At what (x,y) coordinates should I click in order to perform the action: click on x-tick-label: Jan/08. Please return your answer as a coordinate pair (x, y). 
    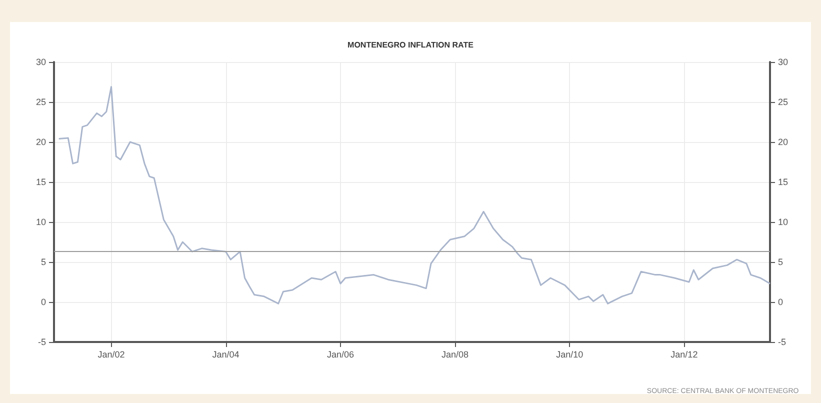
    Looking at the image, I should click on (454, 355).